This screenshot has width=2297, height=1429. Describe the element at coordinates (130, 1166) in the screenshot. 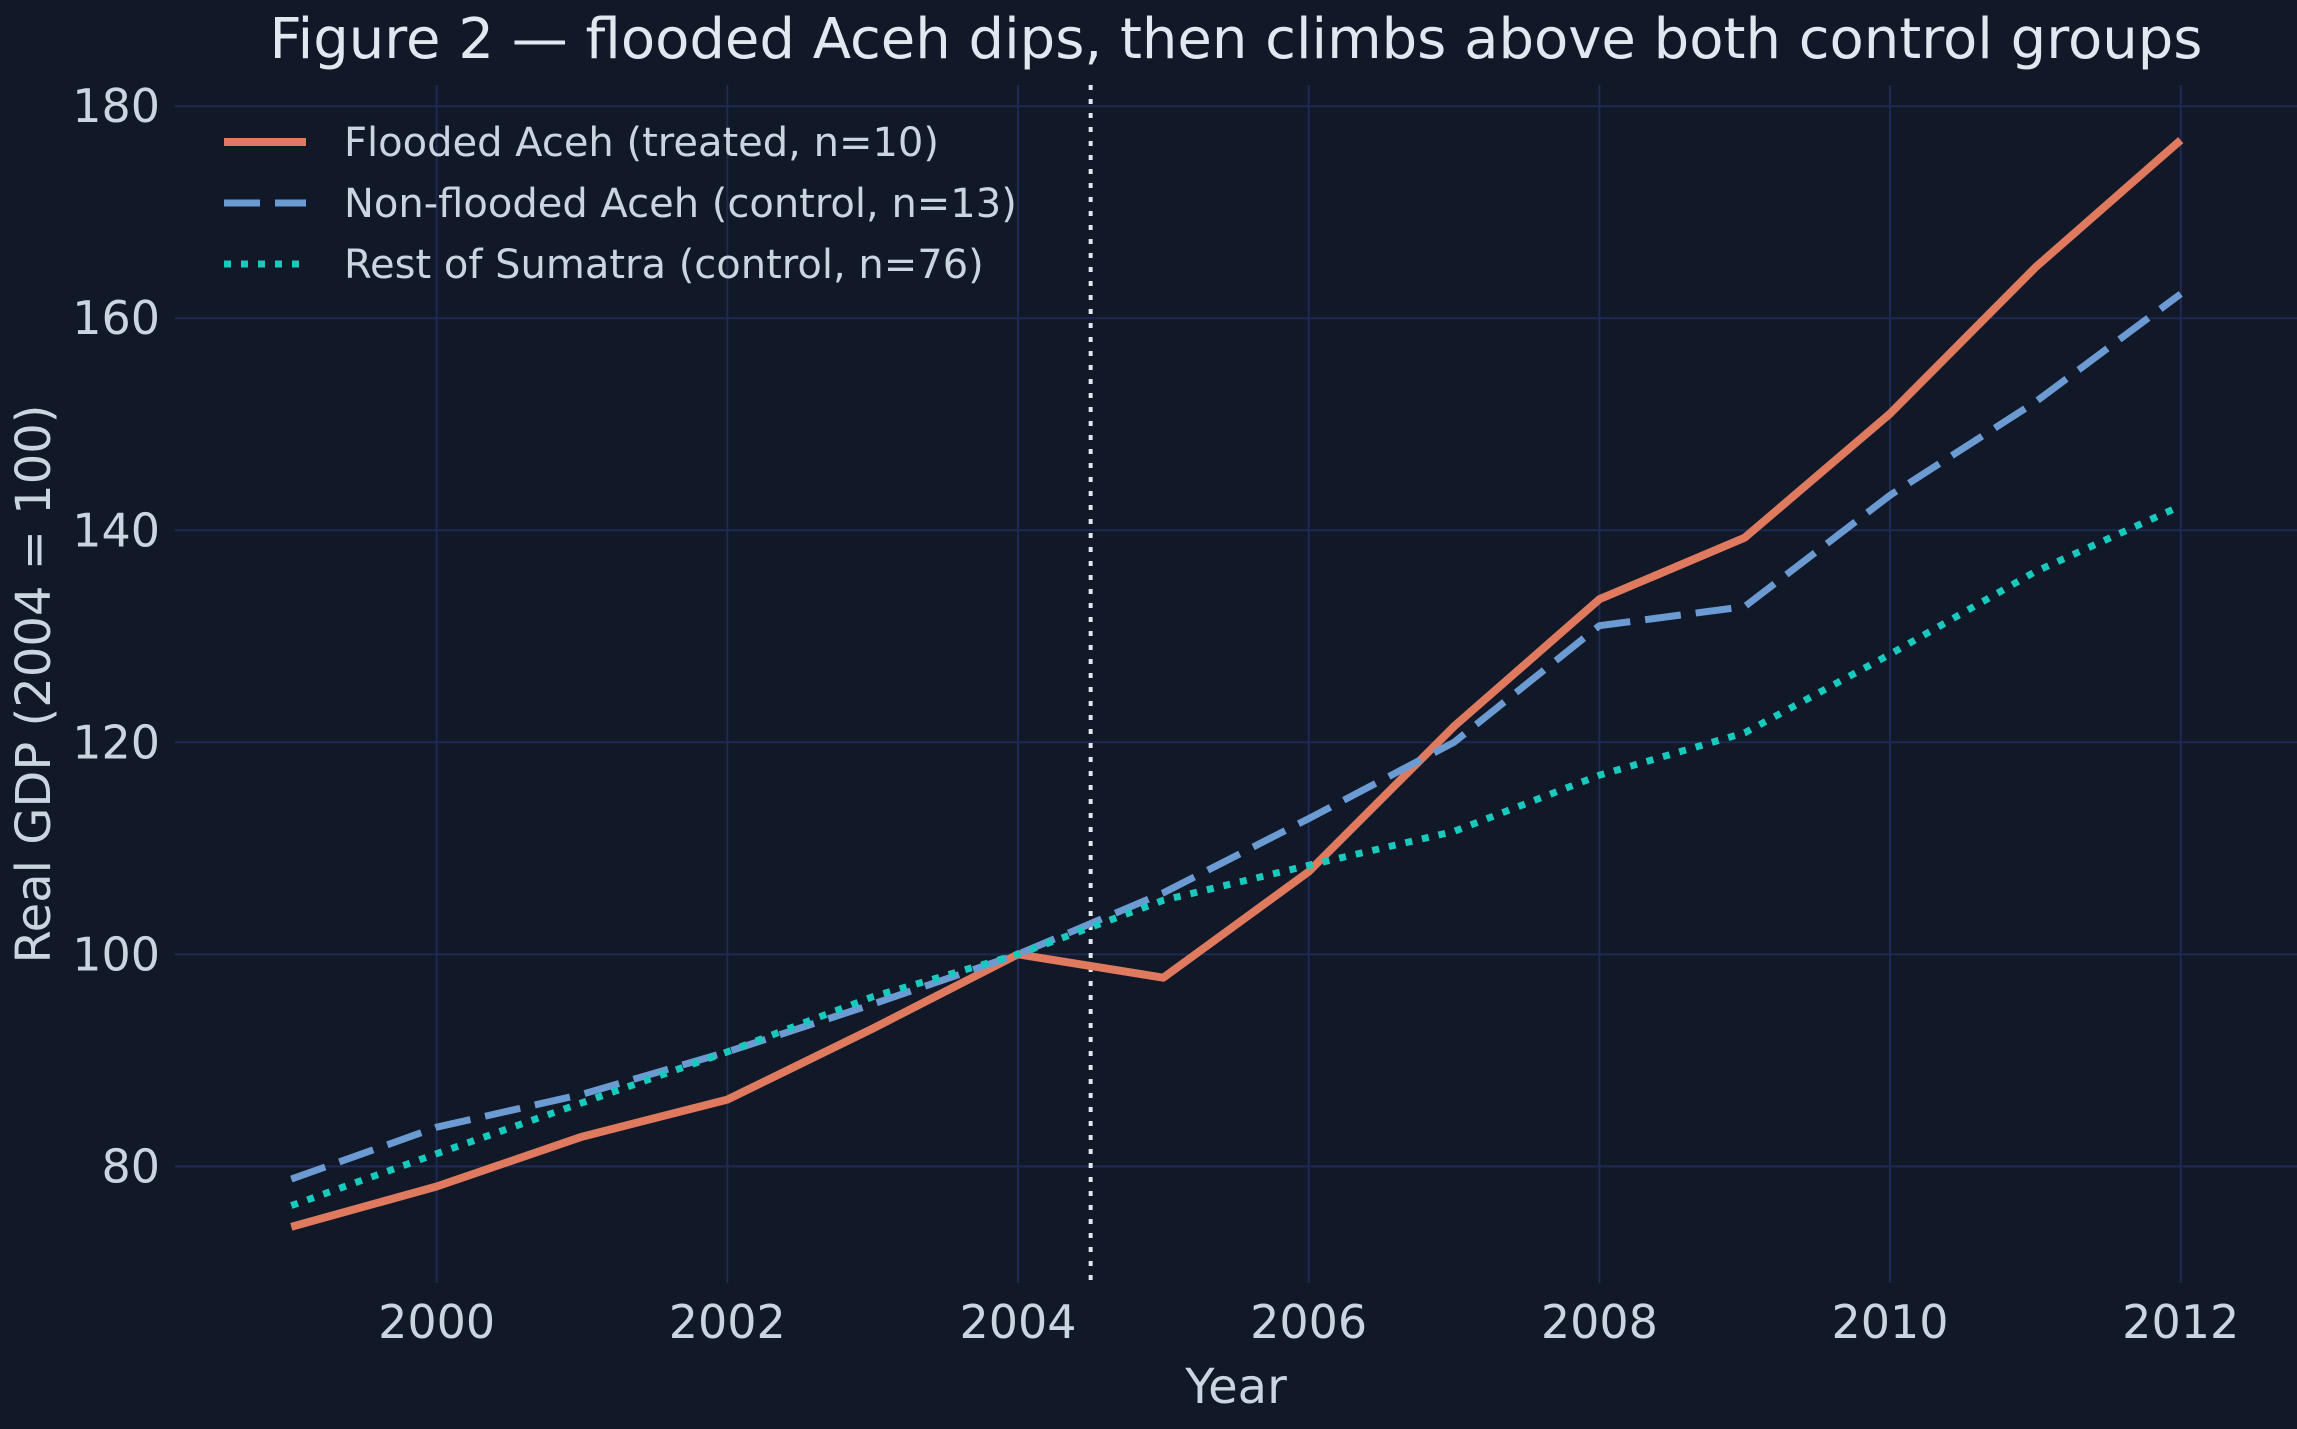

I see `y-tick-label: 80` at that location.